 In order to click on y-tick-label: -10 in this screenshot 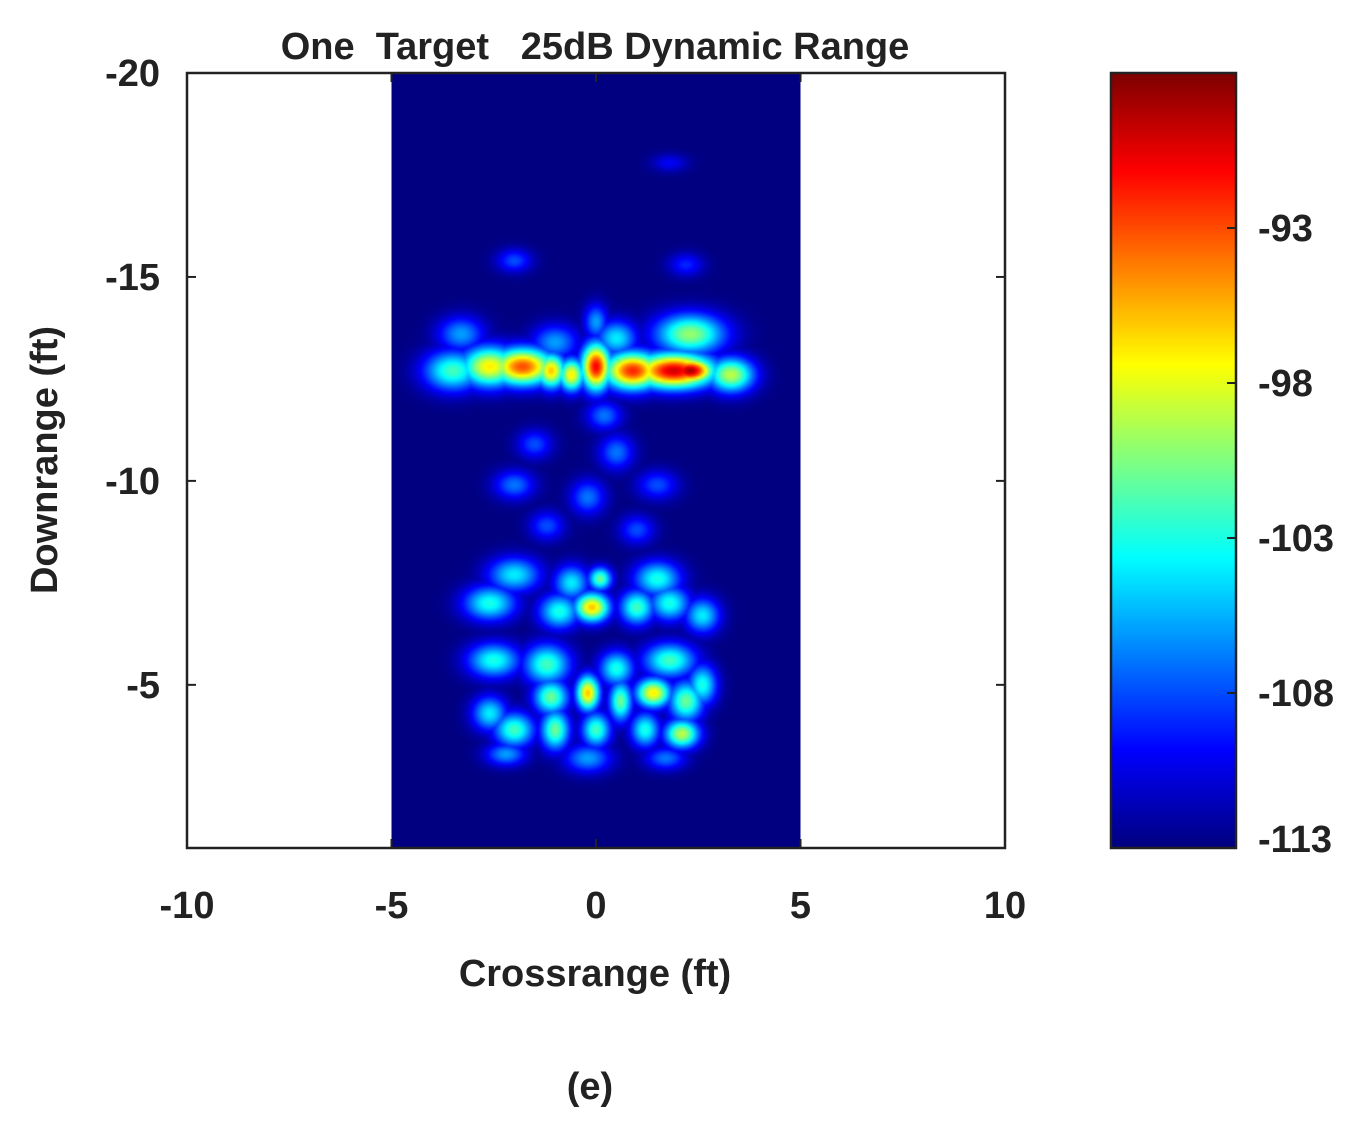, I will do `click(132, 482)`.